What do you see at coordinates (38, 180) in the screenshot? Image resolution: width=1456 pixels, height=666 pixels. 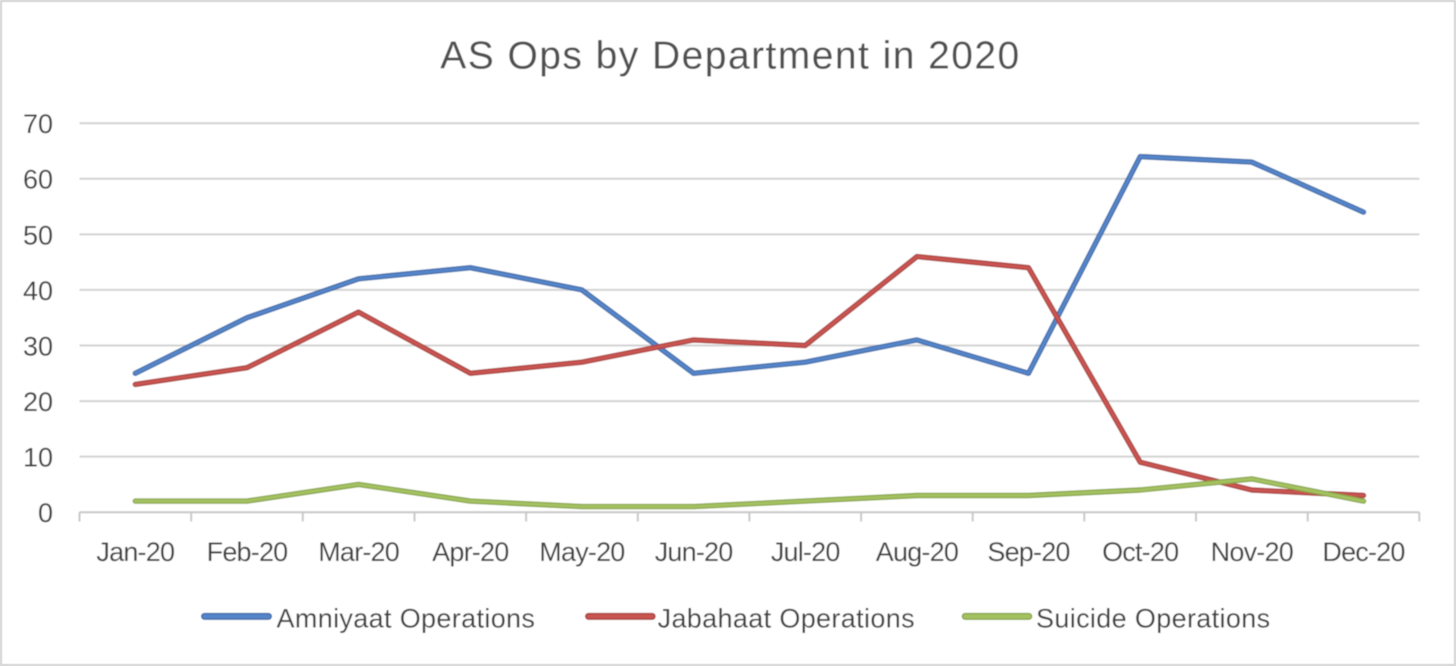 I see `svg-text: 60` at bounding box center [38, 180].